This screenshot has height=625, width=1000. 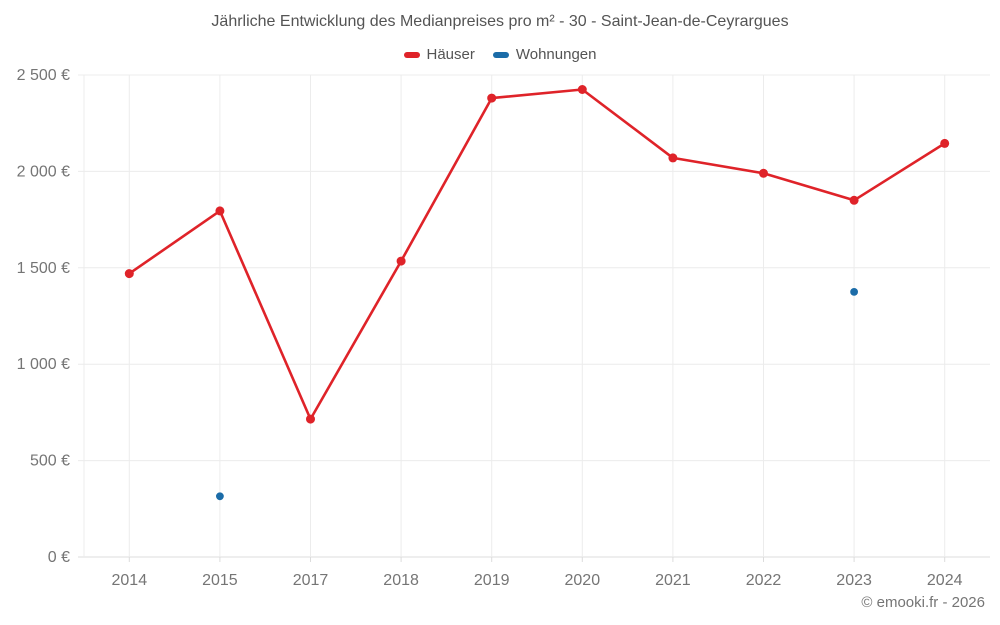 What do you see at coordinates (130, 580) in the screenshot?
I see `x-tick-label: 2014` at bounding box center [130, 580].